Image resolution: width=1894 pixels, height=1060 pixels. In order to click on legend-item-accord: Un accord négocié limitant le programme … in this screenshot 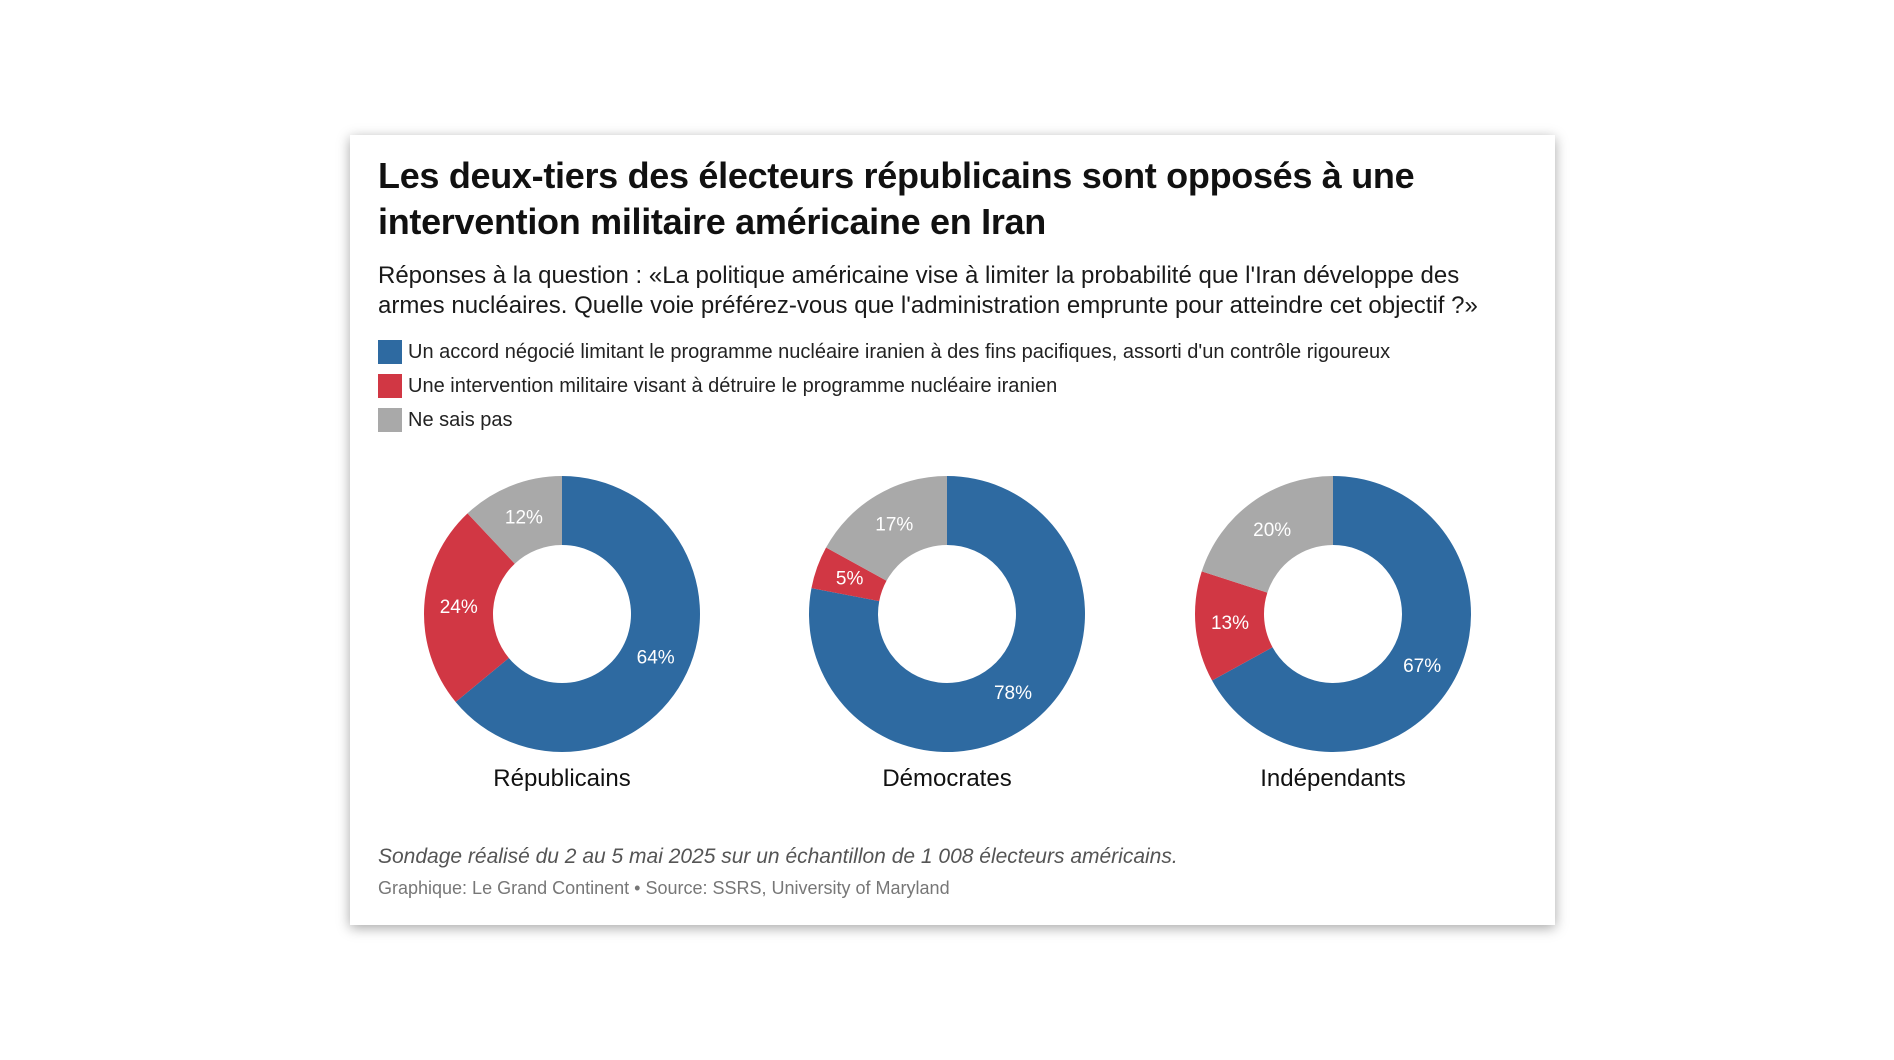, I will do `click(952, 352)`.